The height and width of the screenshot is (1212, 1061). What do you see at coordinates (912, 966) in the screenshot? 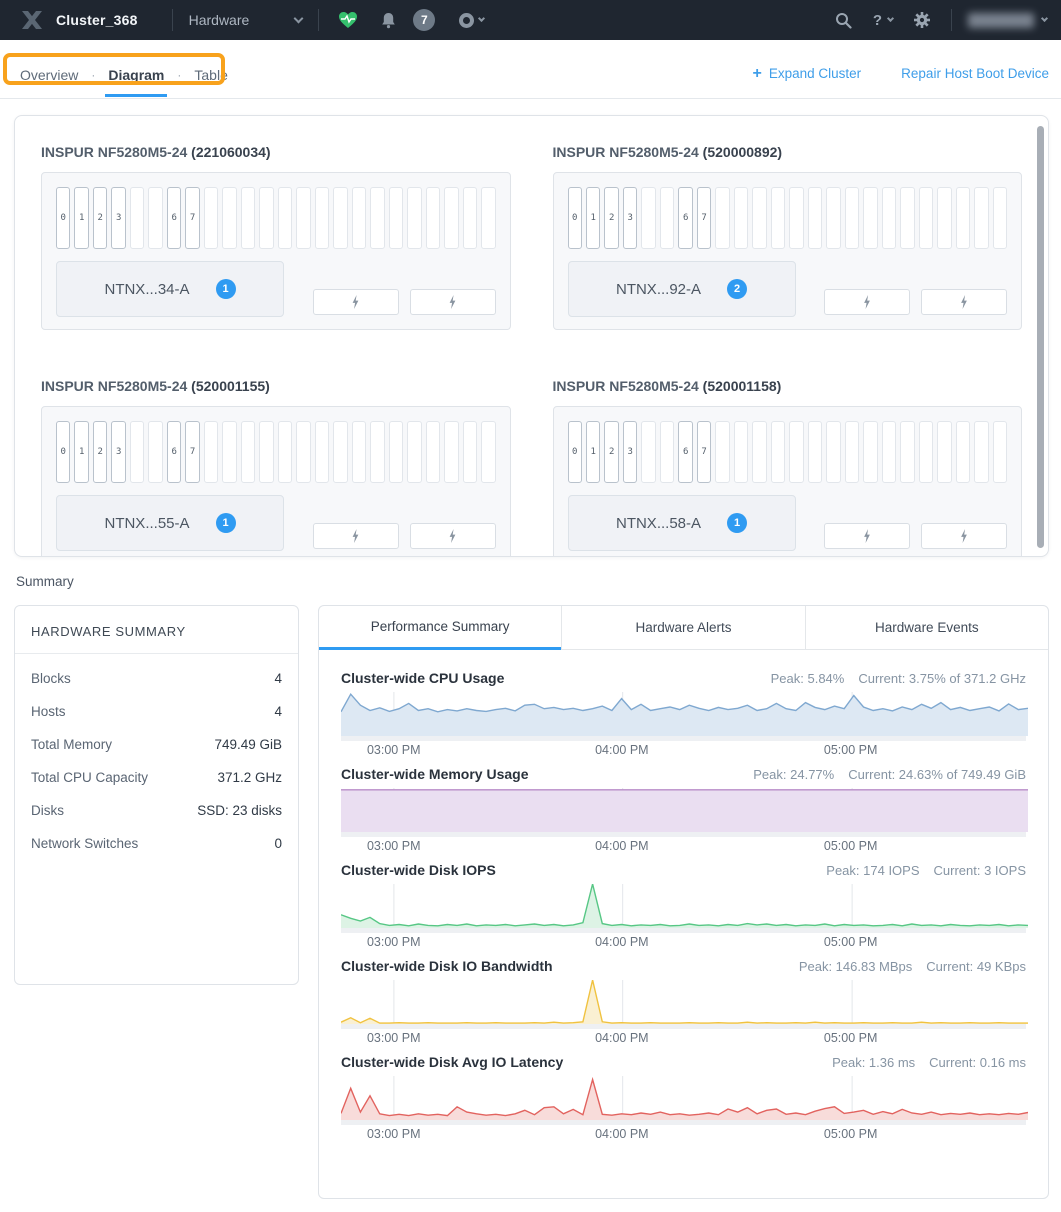
I see `chart-meta: Peak: 146.83 MBps Current: 49 KBps` at bounding box center [912, 966].